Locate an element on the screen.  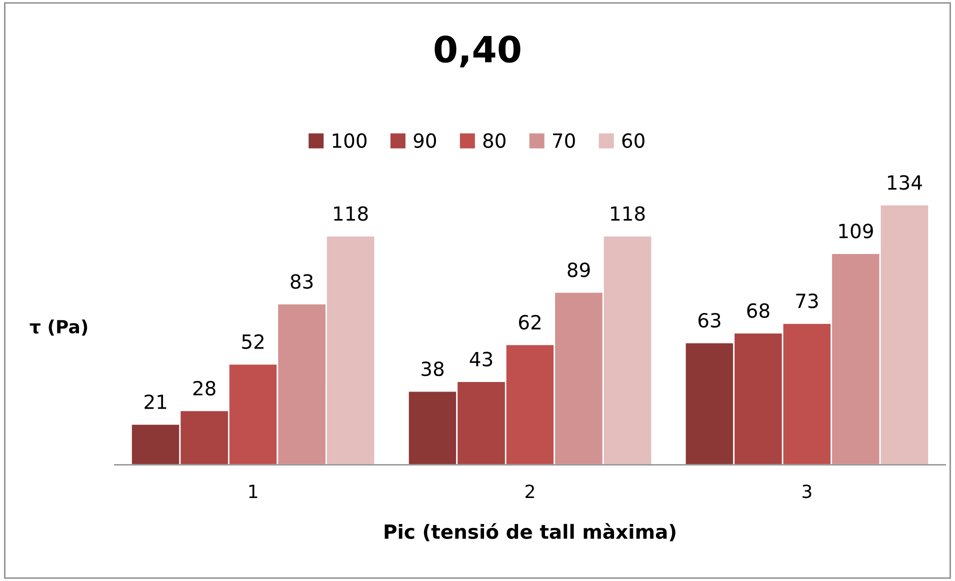
legend-label: 80 is located at coordinates (494, 140).